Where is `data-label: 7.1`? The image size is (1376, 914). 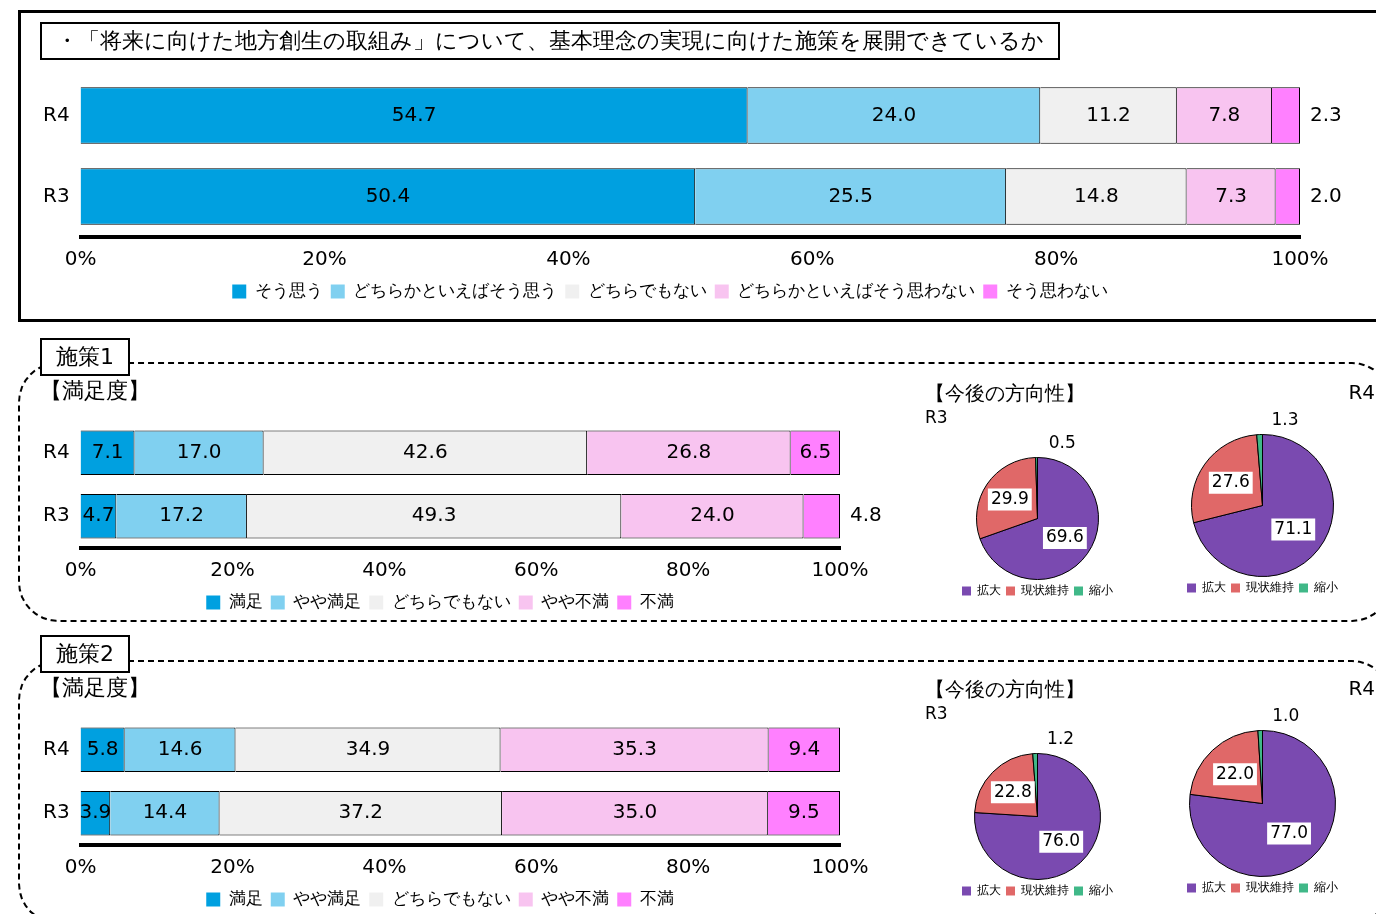
data-label: 7.1 is located at coordinates (107, 450).